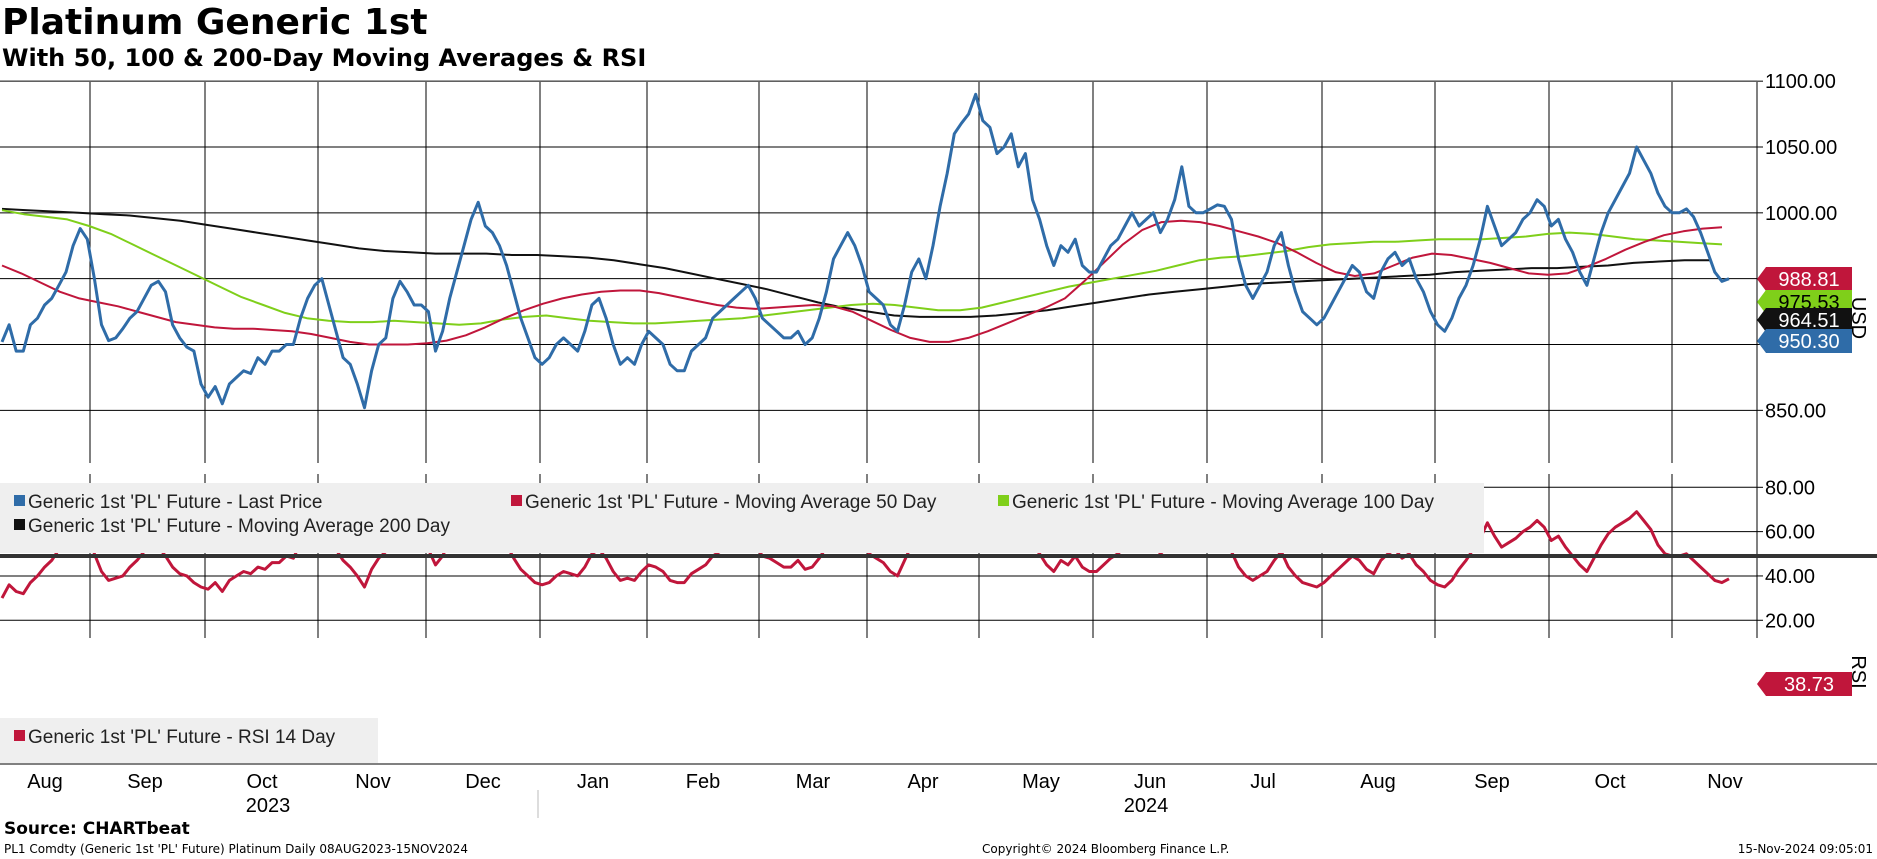 The image size is (1877, 859). Describe the element at coordinates (97, 829) in the screenshot. I see `source-label: Source: CHARTbeat` at that location.